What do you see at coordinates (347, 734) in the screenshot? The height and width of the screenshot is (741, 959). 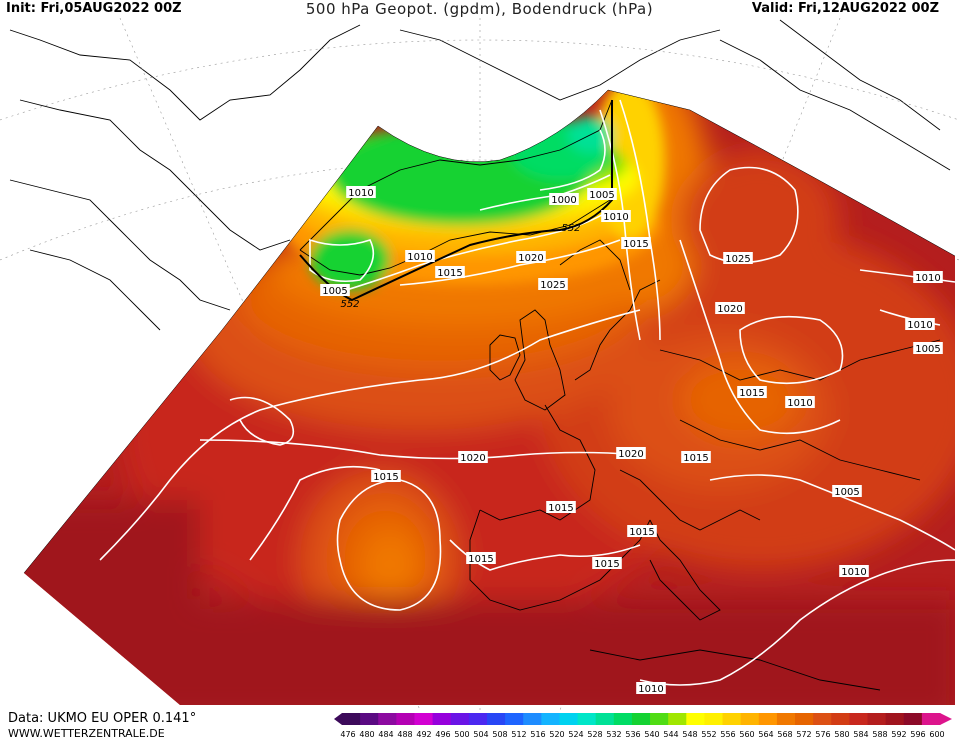 I see `legend-tick-label: 476` at bounding box center [347, 734].